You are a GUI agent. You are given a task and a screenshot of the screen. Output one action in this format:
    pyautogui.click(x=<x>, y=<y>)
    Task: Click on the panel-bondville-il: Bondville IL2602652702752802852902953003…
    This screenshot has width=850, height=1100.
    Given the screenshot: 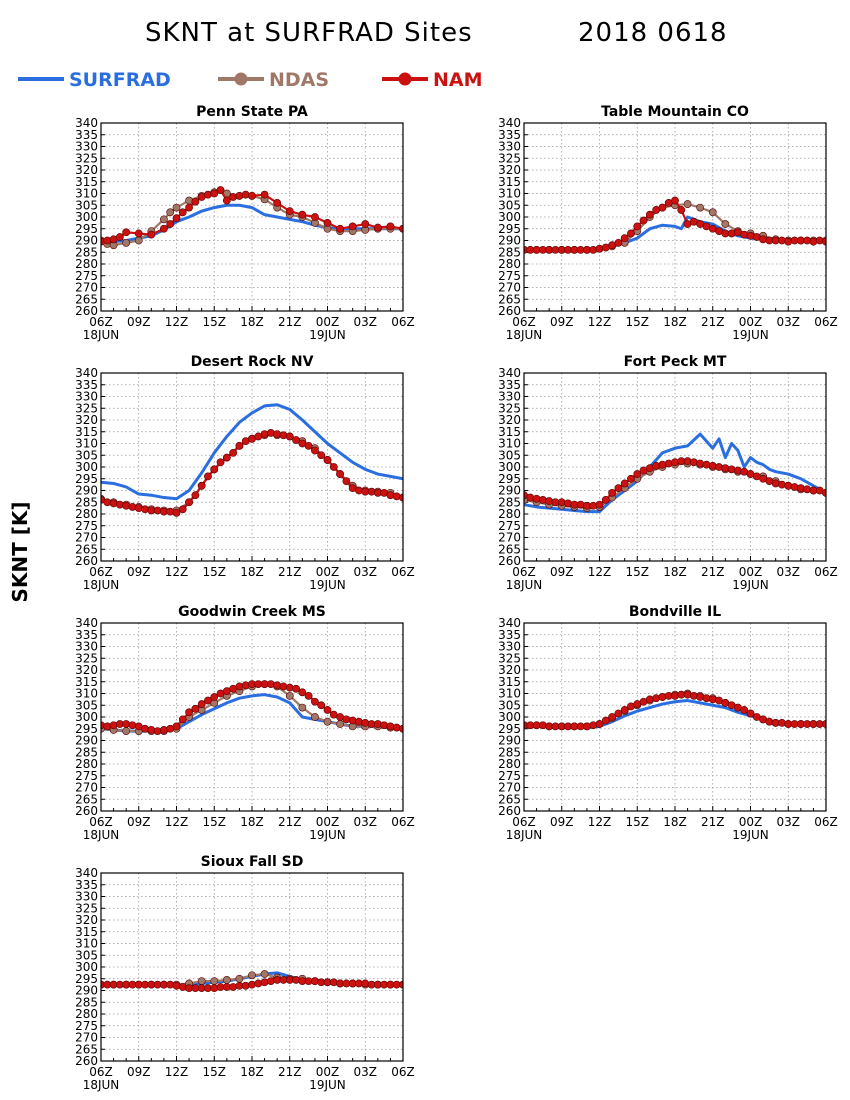 What is the action you would take?
    pyautogui.click(x=668, y=723)
    